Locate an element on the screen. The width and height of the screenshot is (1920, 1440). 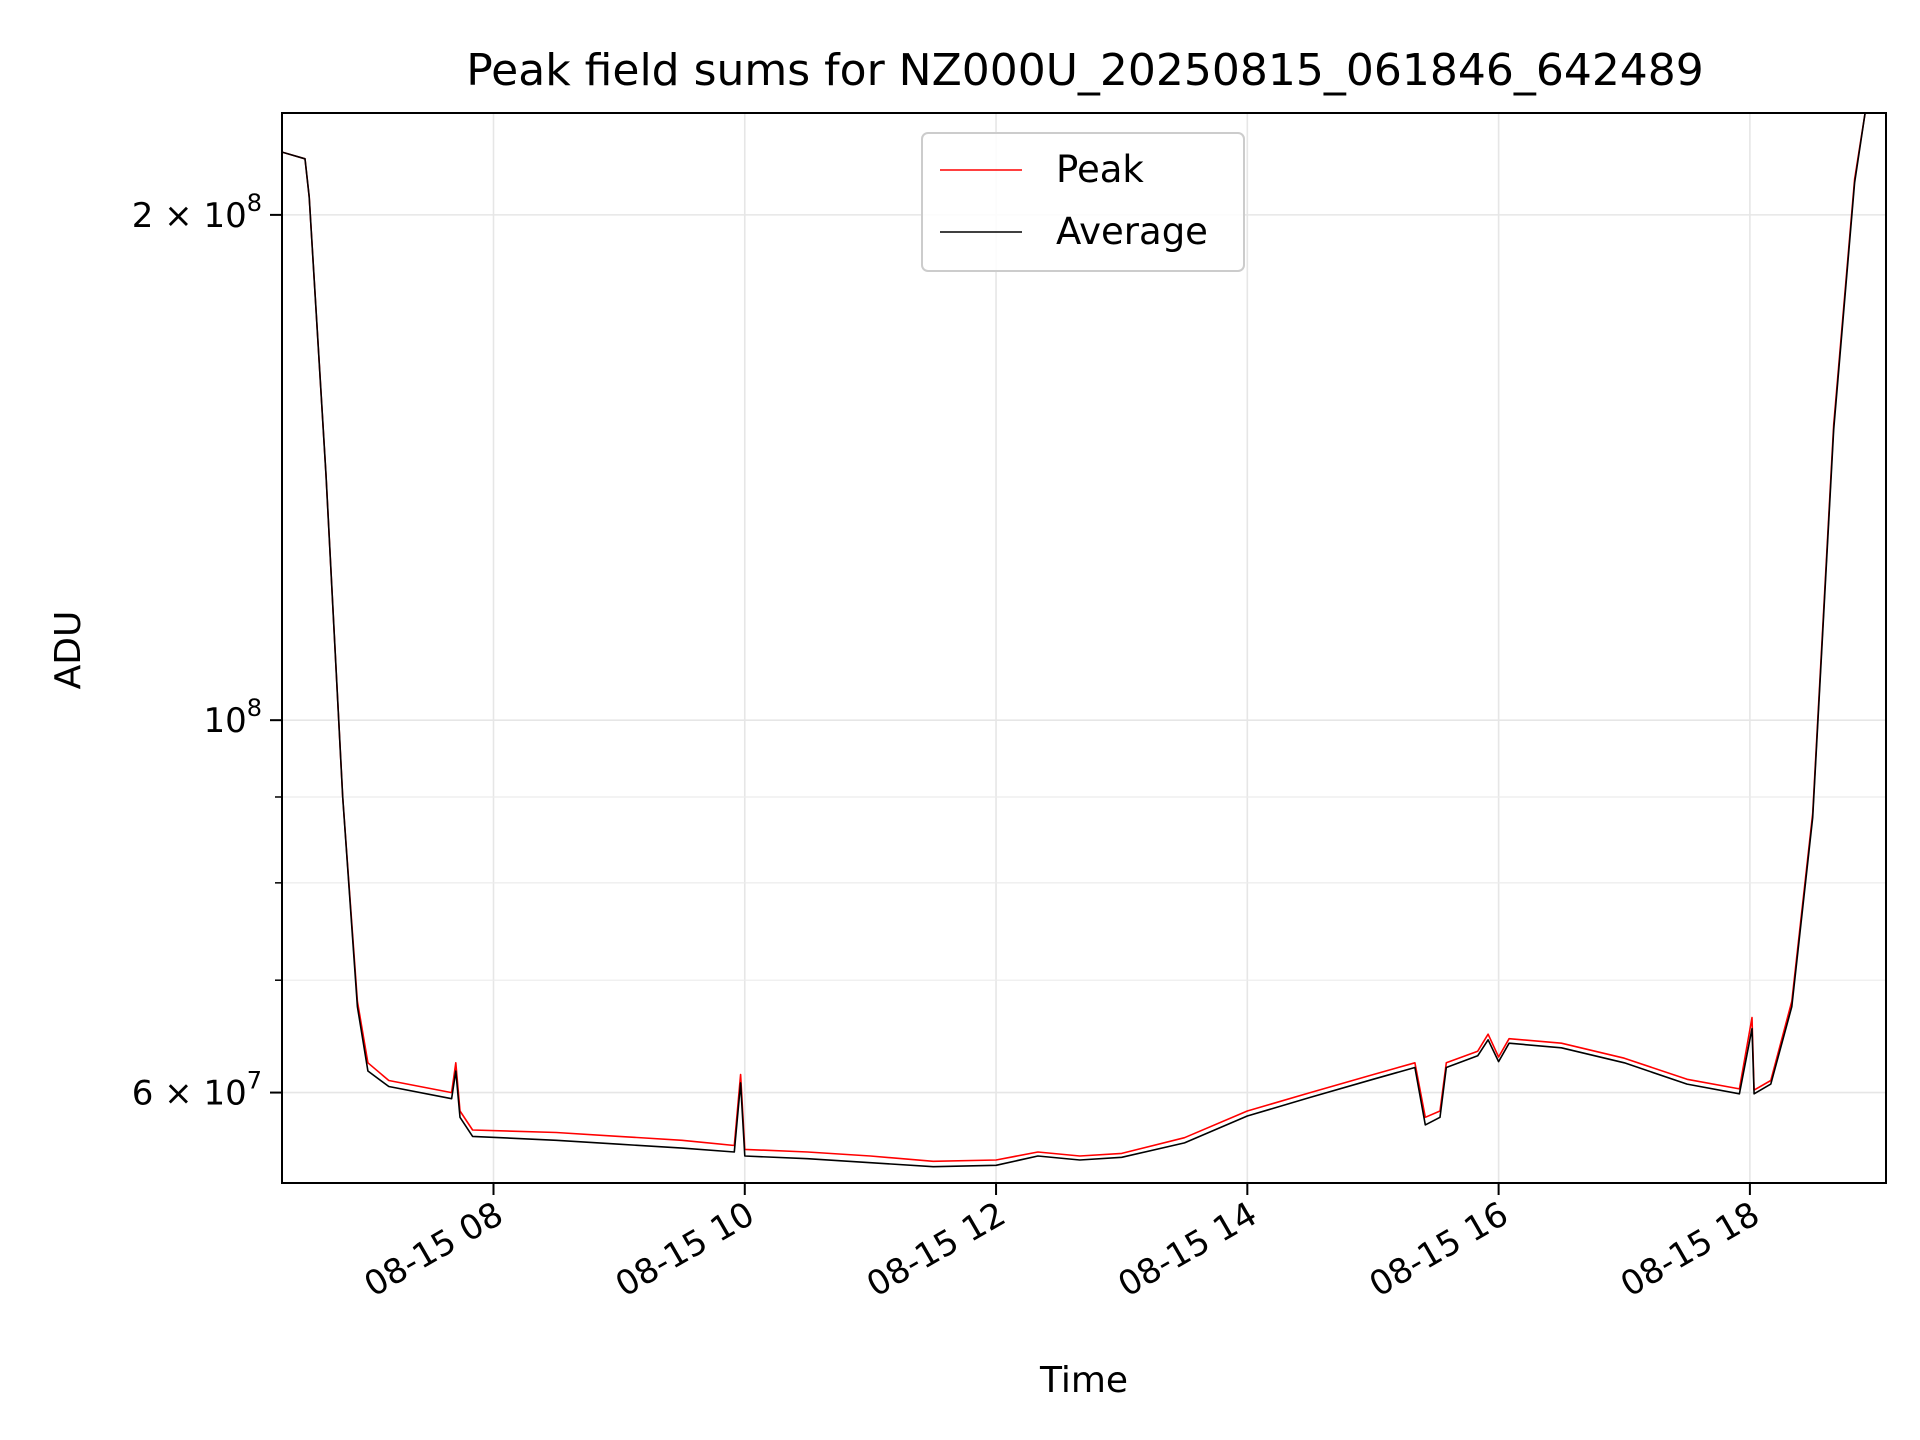
y-tick-label: 2 × 108 is located at coordinates (197, 212).